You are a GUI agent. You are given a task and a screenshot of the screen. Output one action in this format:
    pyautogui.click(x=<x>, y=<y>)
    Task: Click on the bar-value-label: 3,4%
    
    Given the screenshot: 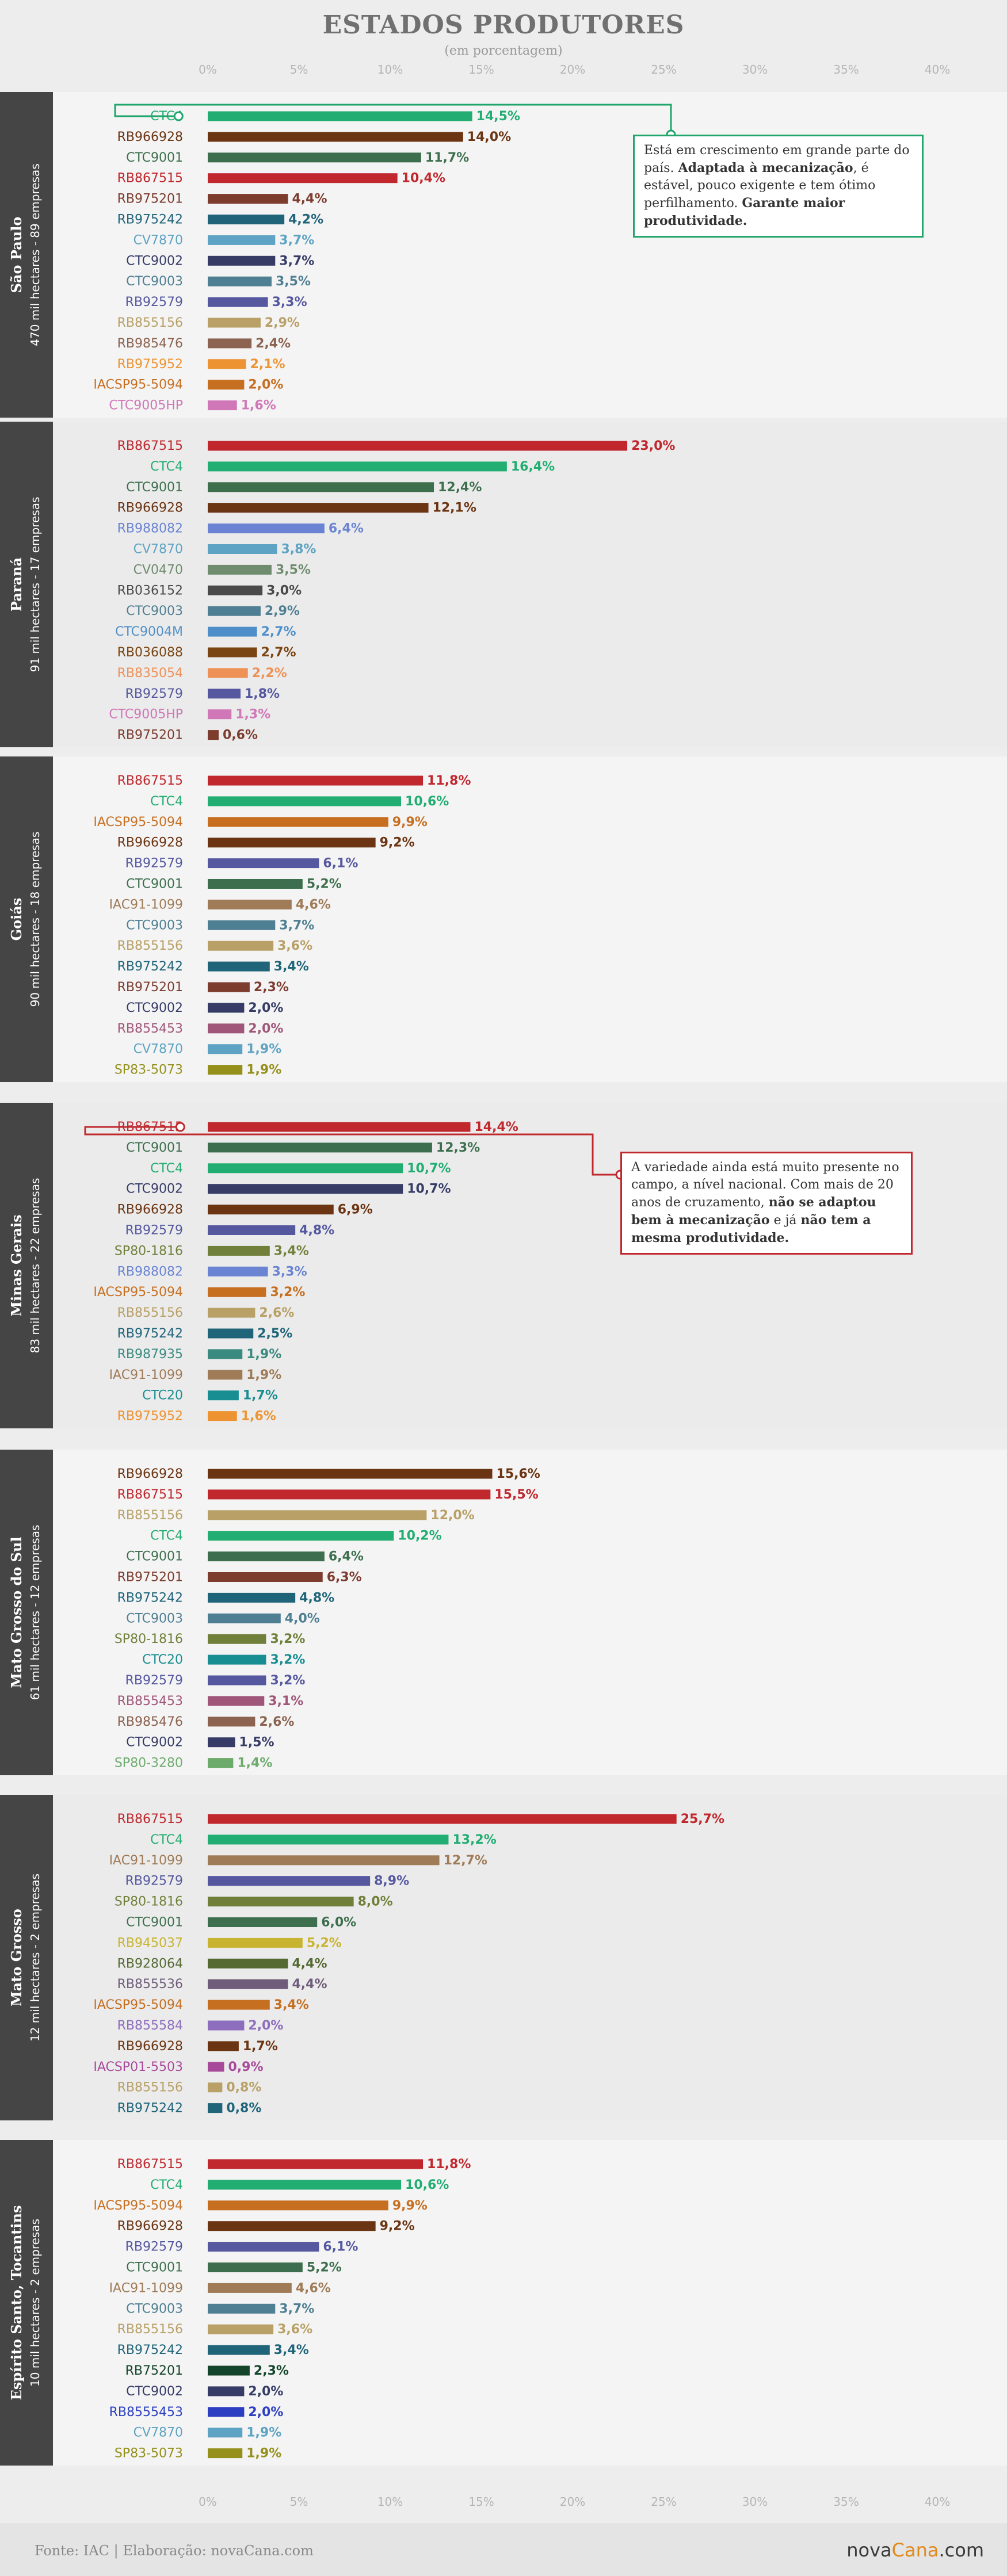 What is the action you would take?
    pyautogui.click(x=291, y=967)
    